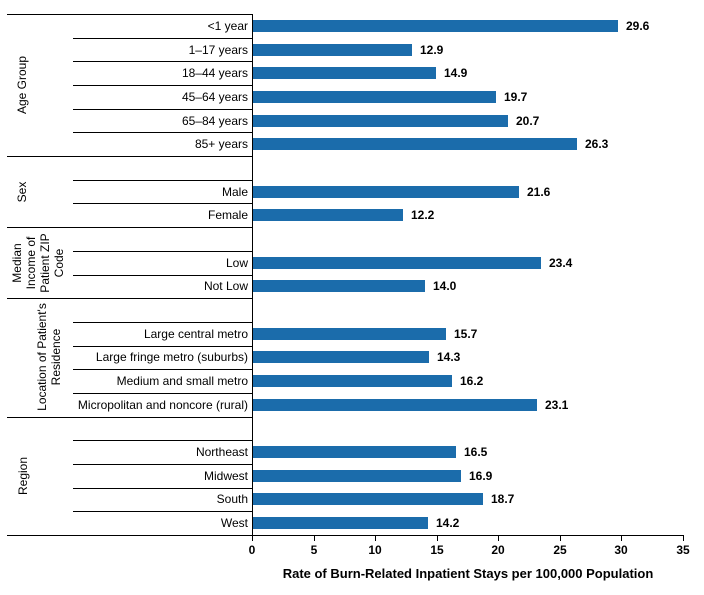  I want to click on group-label: Median Income of Patient ZIP Code, so click(38, 263).